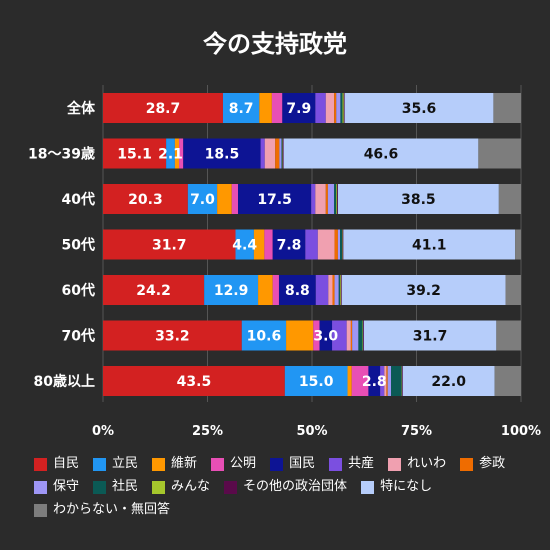 Image resolution: width=550 pixels, height=550 pixels. I want to click on legend-label: 維新, so click(184, 463).